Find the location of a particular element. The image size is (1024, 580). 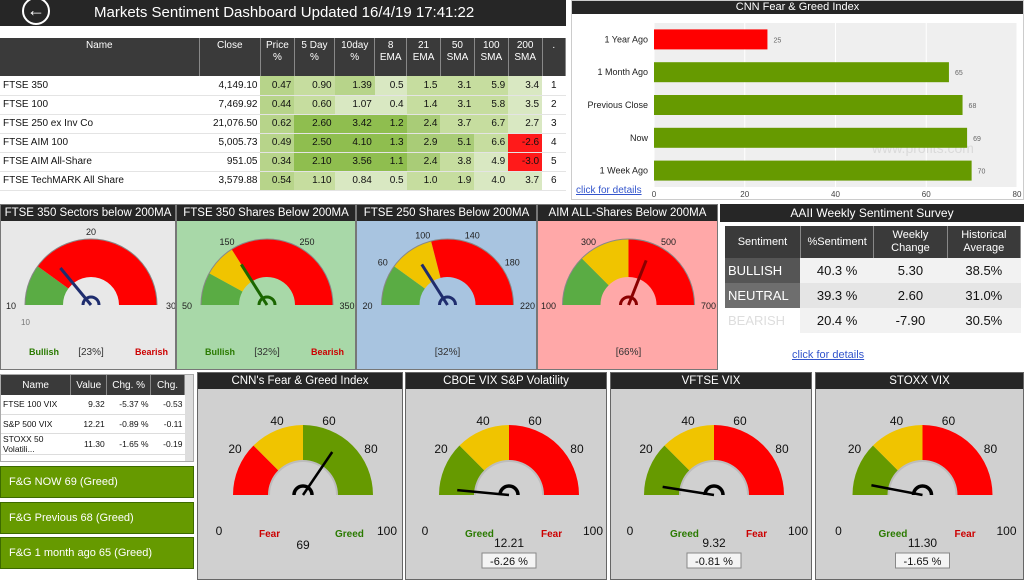

fg-button-3: F&G 1 month ago 65 (Greed) is located at coordinates (97, 553).